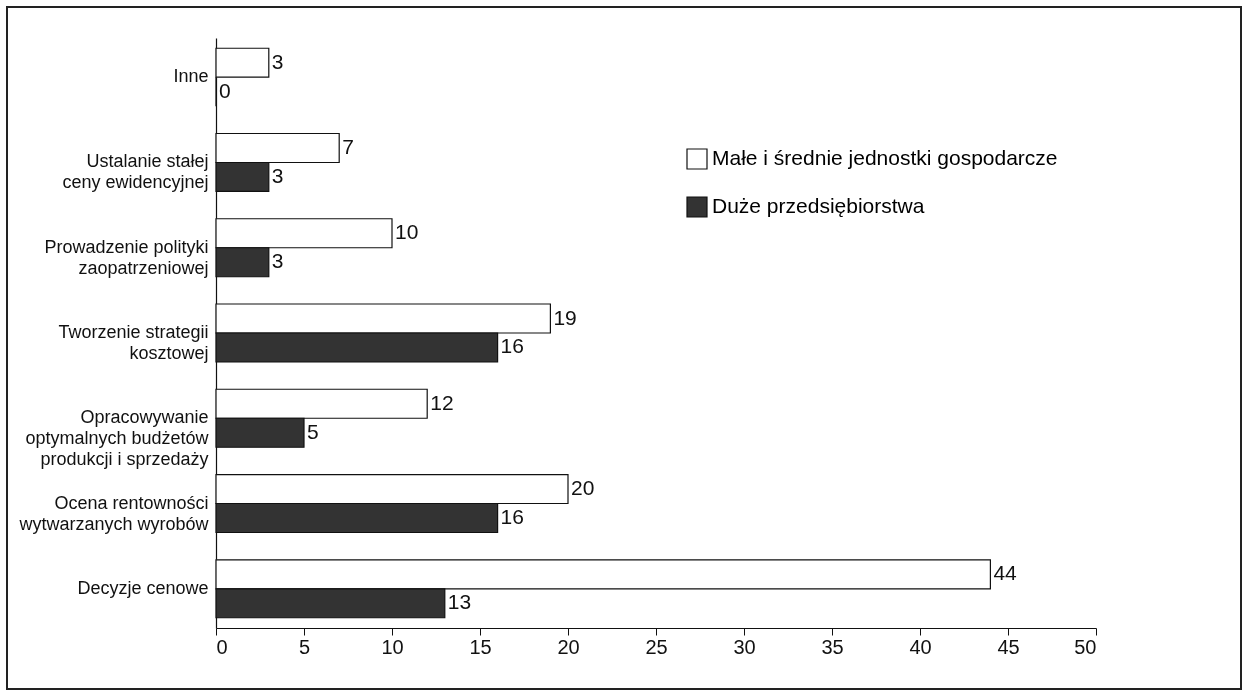 Image resolution: width=1252 pixels, height=700 pixels. Describe the element at coordinates (832, 646) in the screenshot. I see `x-tick-label: 35` at that location.